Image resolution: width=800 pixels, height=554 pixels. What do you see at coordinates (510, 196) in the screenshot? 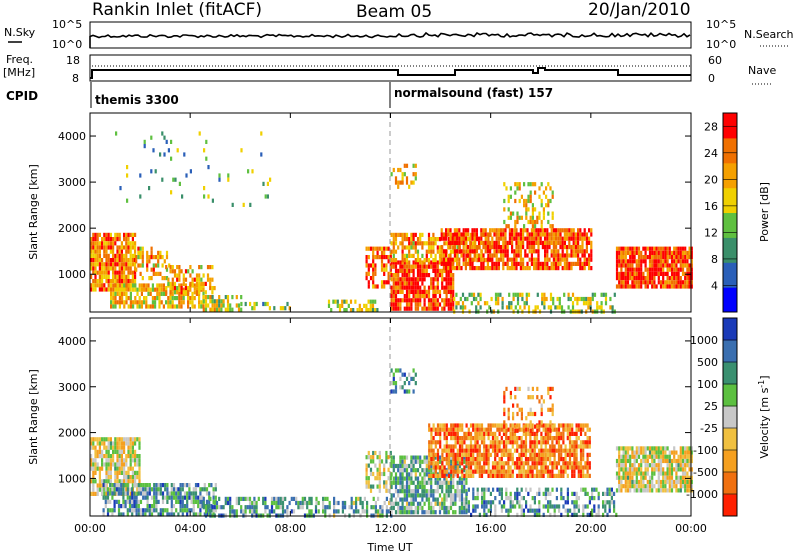
I see `heatmap-cell-b12` at bounding box center [510, 196].